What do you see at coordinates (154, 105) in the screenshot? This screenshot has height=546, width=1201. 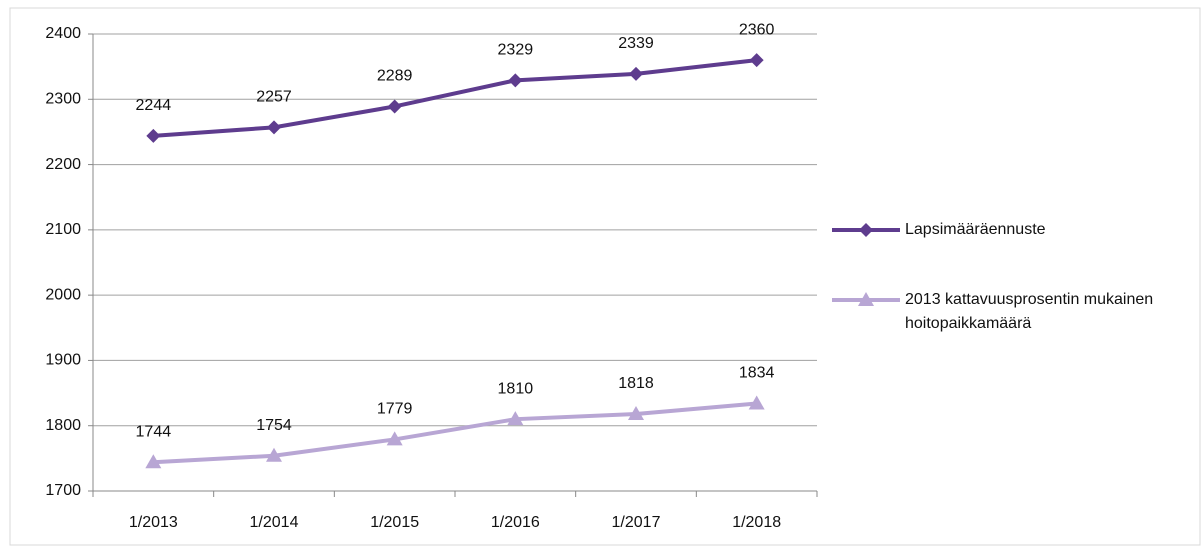 I see `data-label: 2244` at bounding box center [154, 105].